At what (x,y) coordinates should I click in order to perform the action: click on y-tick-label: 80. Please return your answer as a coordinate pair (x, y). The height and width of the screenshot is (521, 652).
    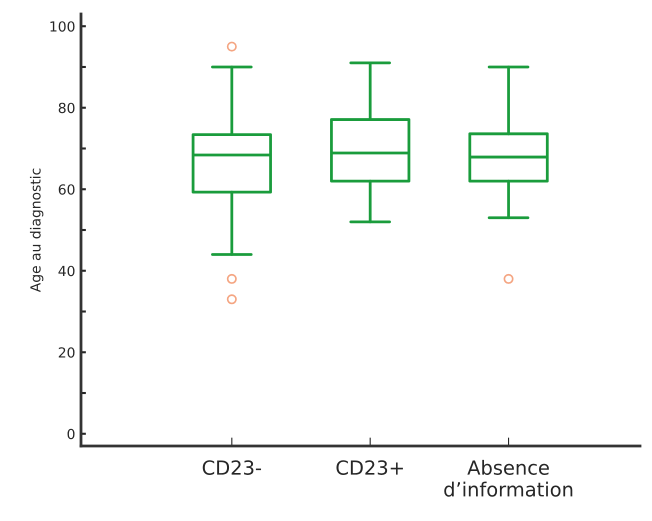
    Looking at the image, I should click on (66, 108).